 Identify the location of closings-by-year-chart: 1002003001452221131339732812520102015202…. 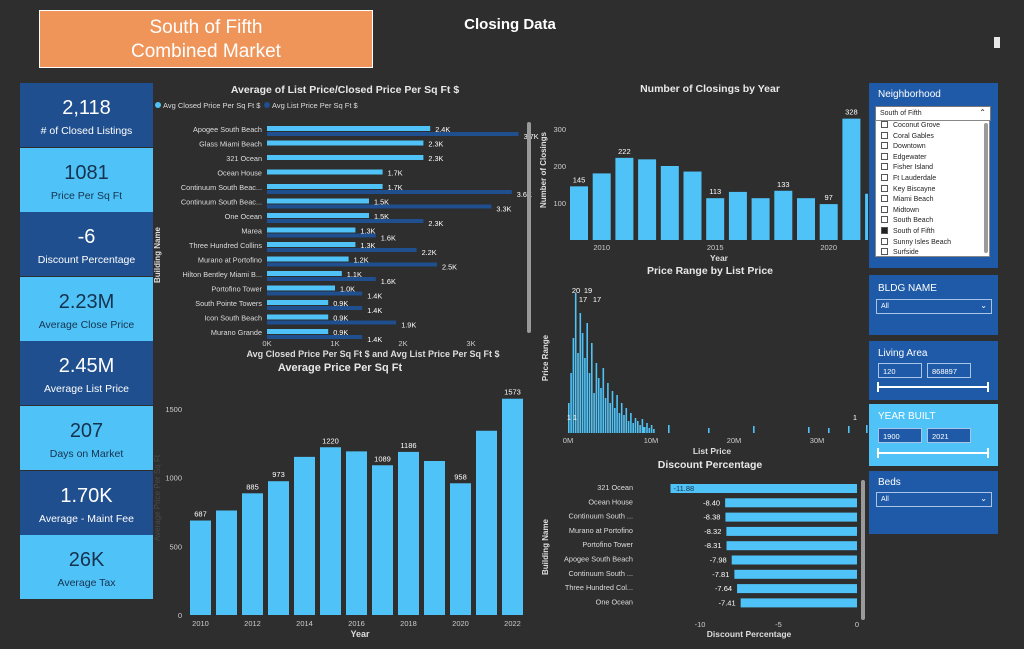
(703, 185).